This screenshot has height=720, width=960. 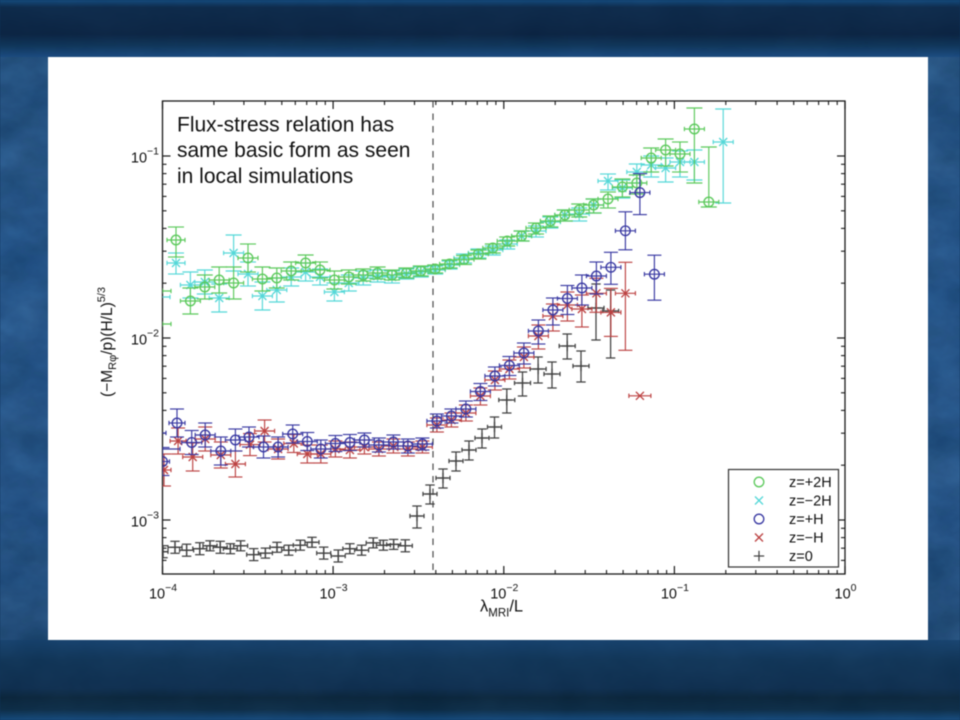 What do you see at coordinates (801, 557) in the screenshot?
I see `svg-text: z=0` at bounding box center [801, 557].